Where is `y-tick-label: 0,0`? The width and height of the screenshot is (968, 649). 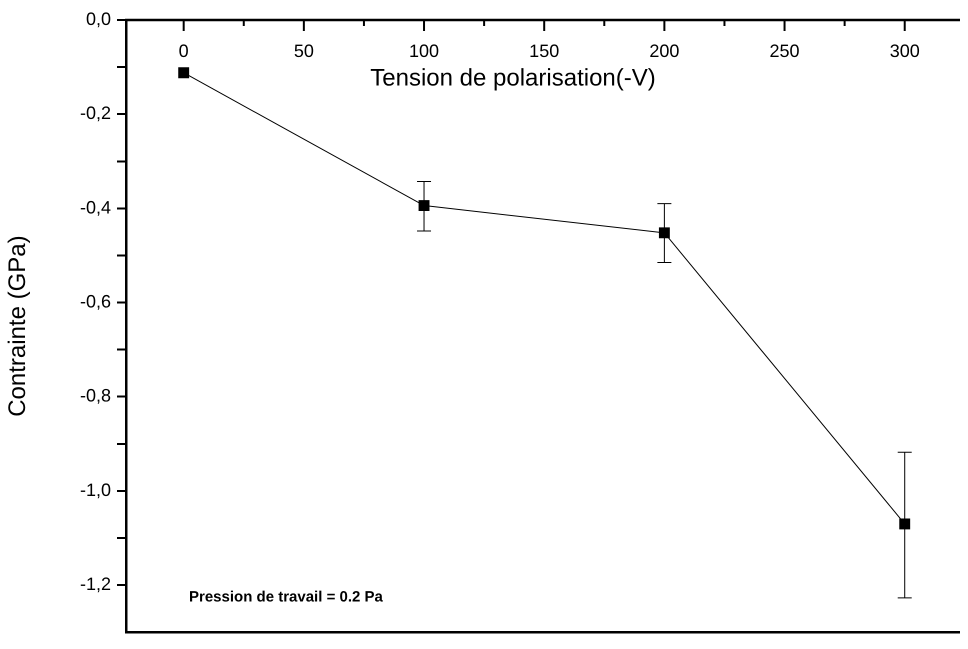
y-tick-label: 0,0 is located at coordinates (98, 18).